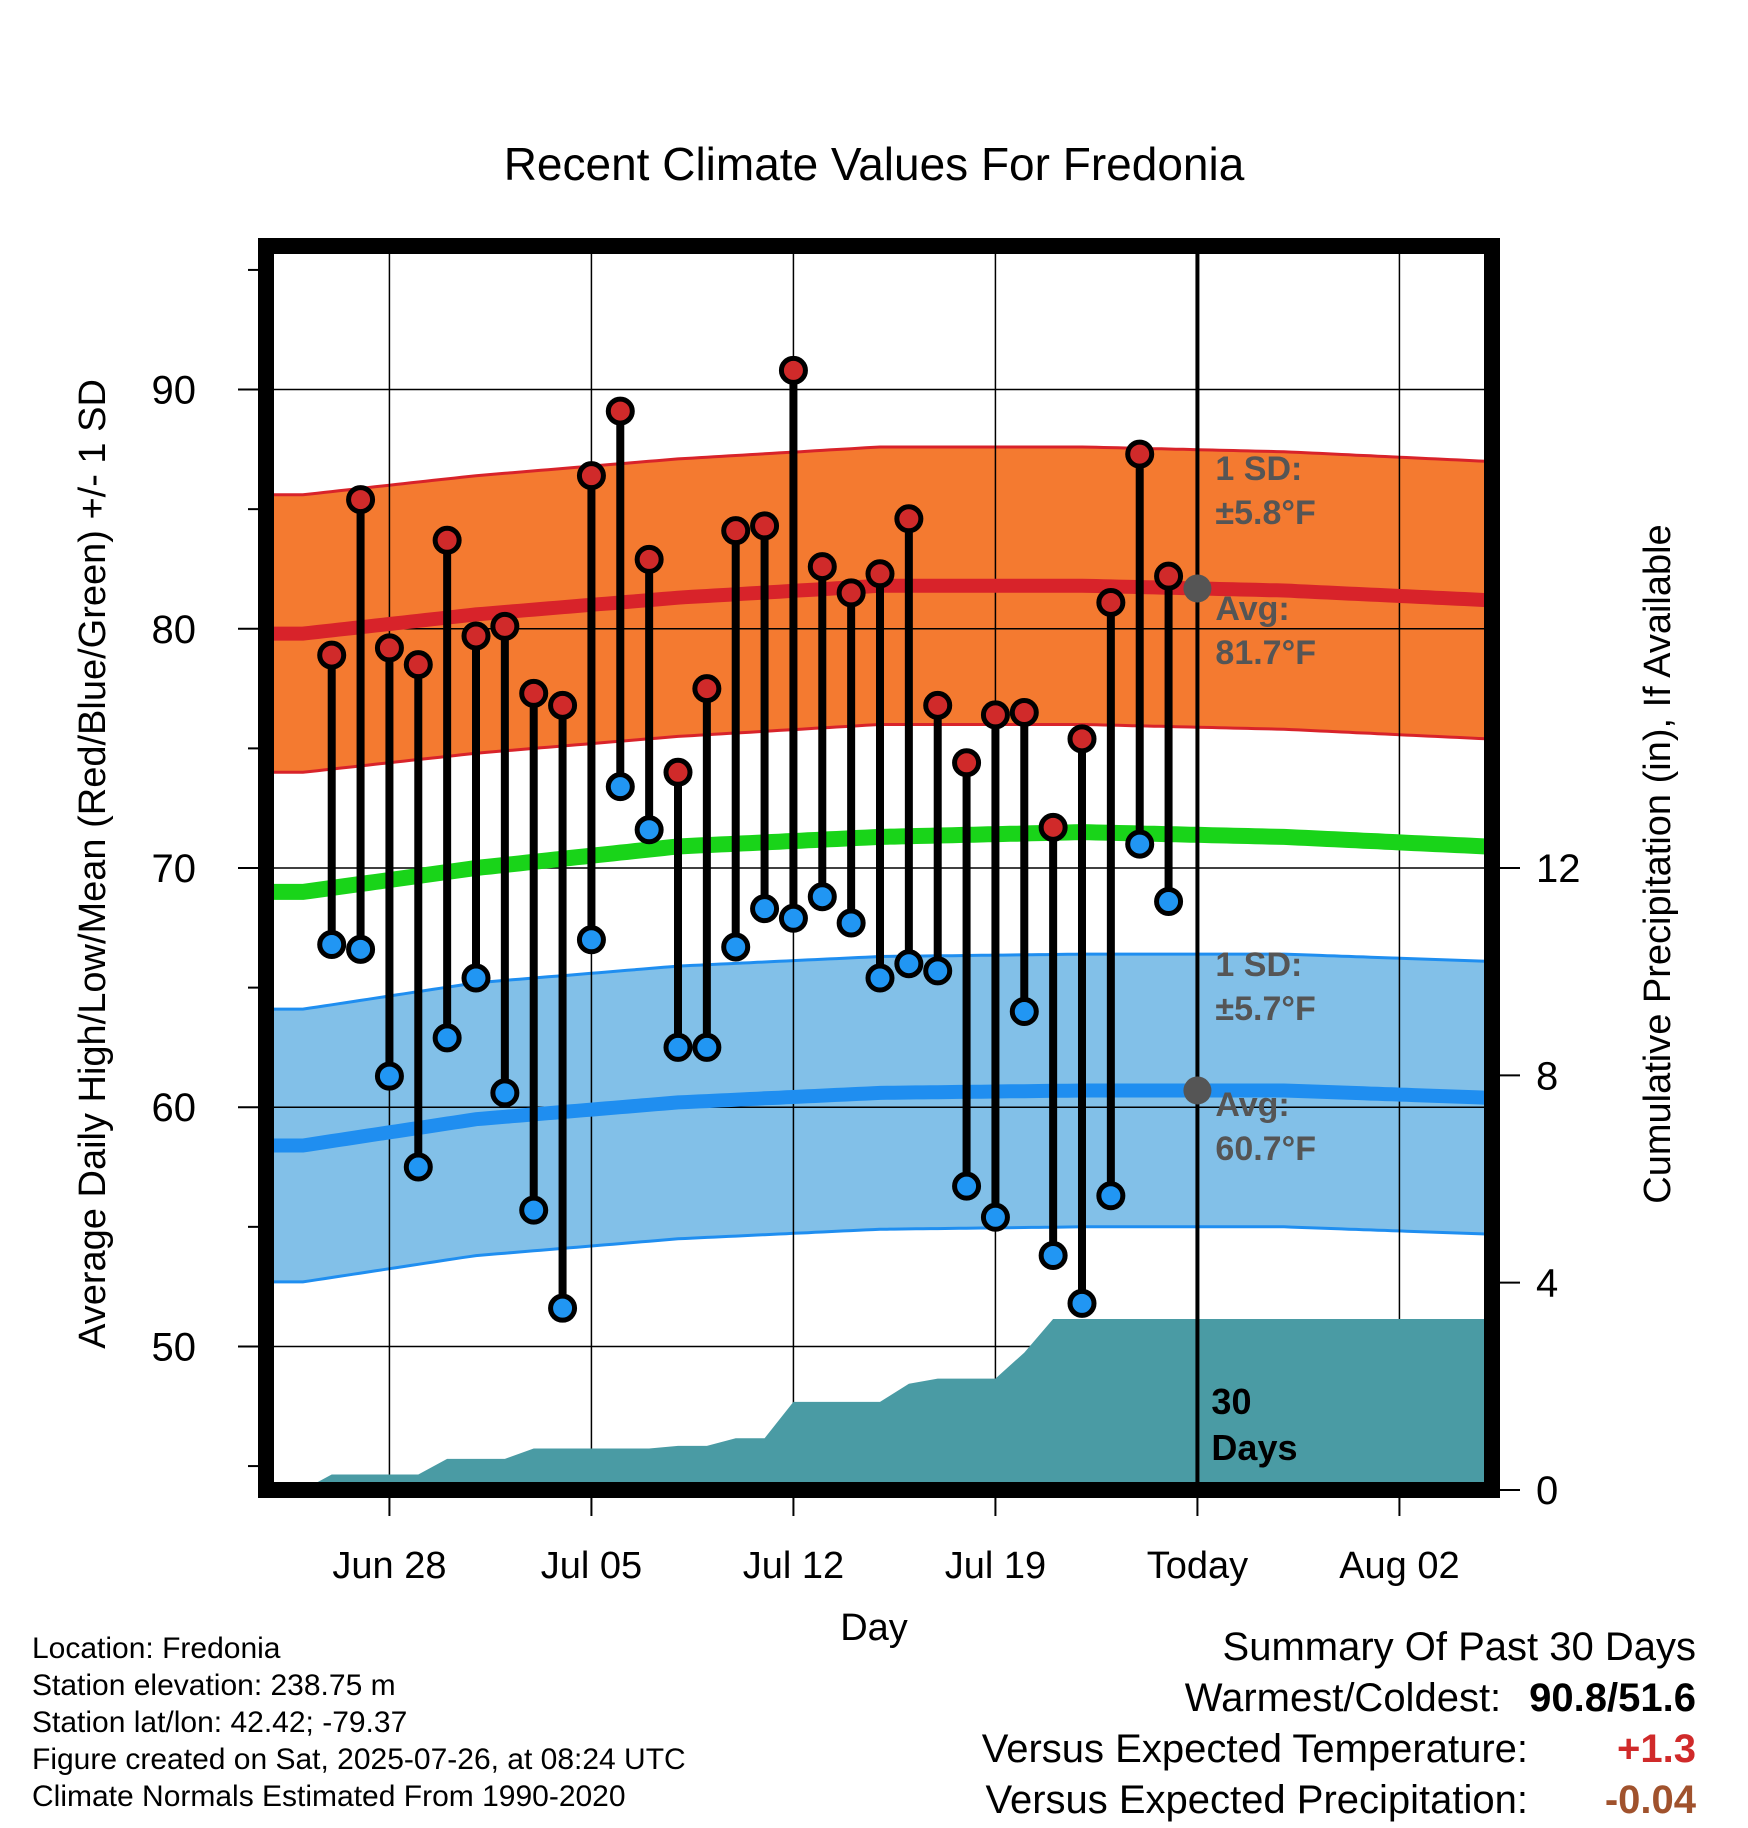  What do you see at coordinates (174, 1347) in the screenshot?
I see `y-tick-label: 50` at bounding box center [174, 1347].